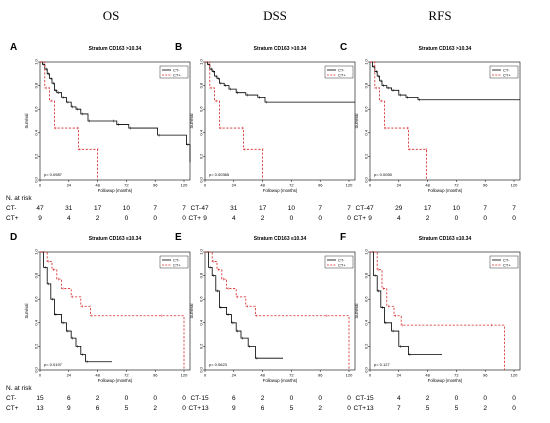 The width and height of the screenshot is (550, 423). What do you see at coordinates (440, 15) in the screenshot?
I see `column-header-rfs: RFS` at bounding box center [440, 15].